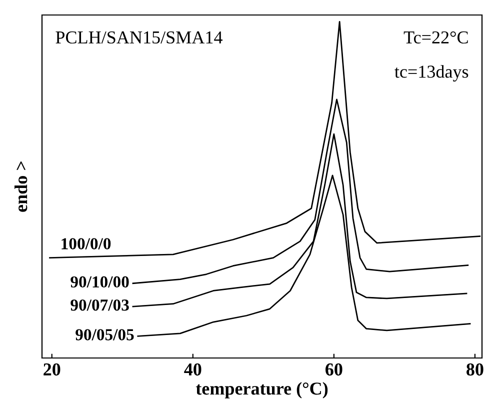  What do you see at coordinates (436, 37) in the screenshot?
I see `annotation: Tc=22°C` at bounding box center [436, 37].